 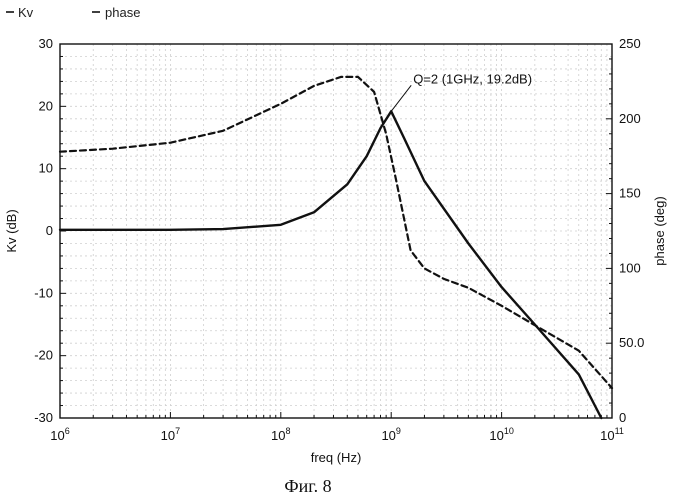 What do you see at coordinates (43, 355) in the screenshot?
I see `y-tick-label: -20` at bounding box center [43, 355].